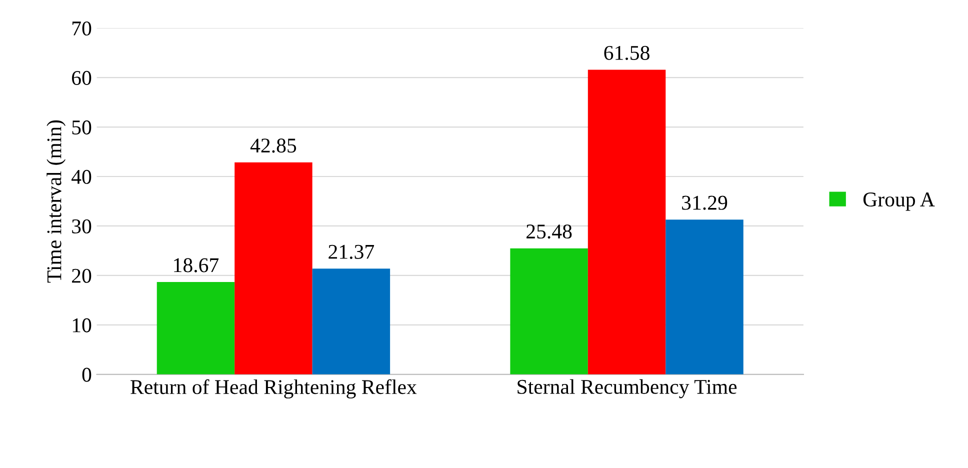  I want to click on data-label: 25.48, so click(549, 231).